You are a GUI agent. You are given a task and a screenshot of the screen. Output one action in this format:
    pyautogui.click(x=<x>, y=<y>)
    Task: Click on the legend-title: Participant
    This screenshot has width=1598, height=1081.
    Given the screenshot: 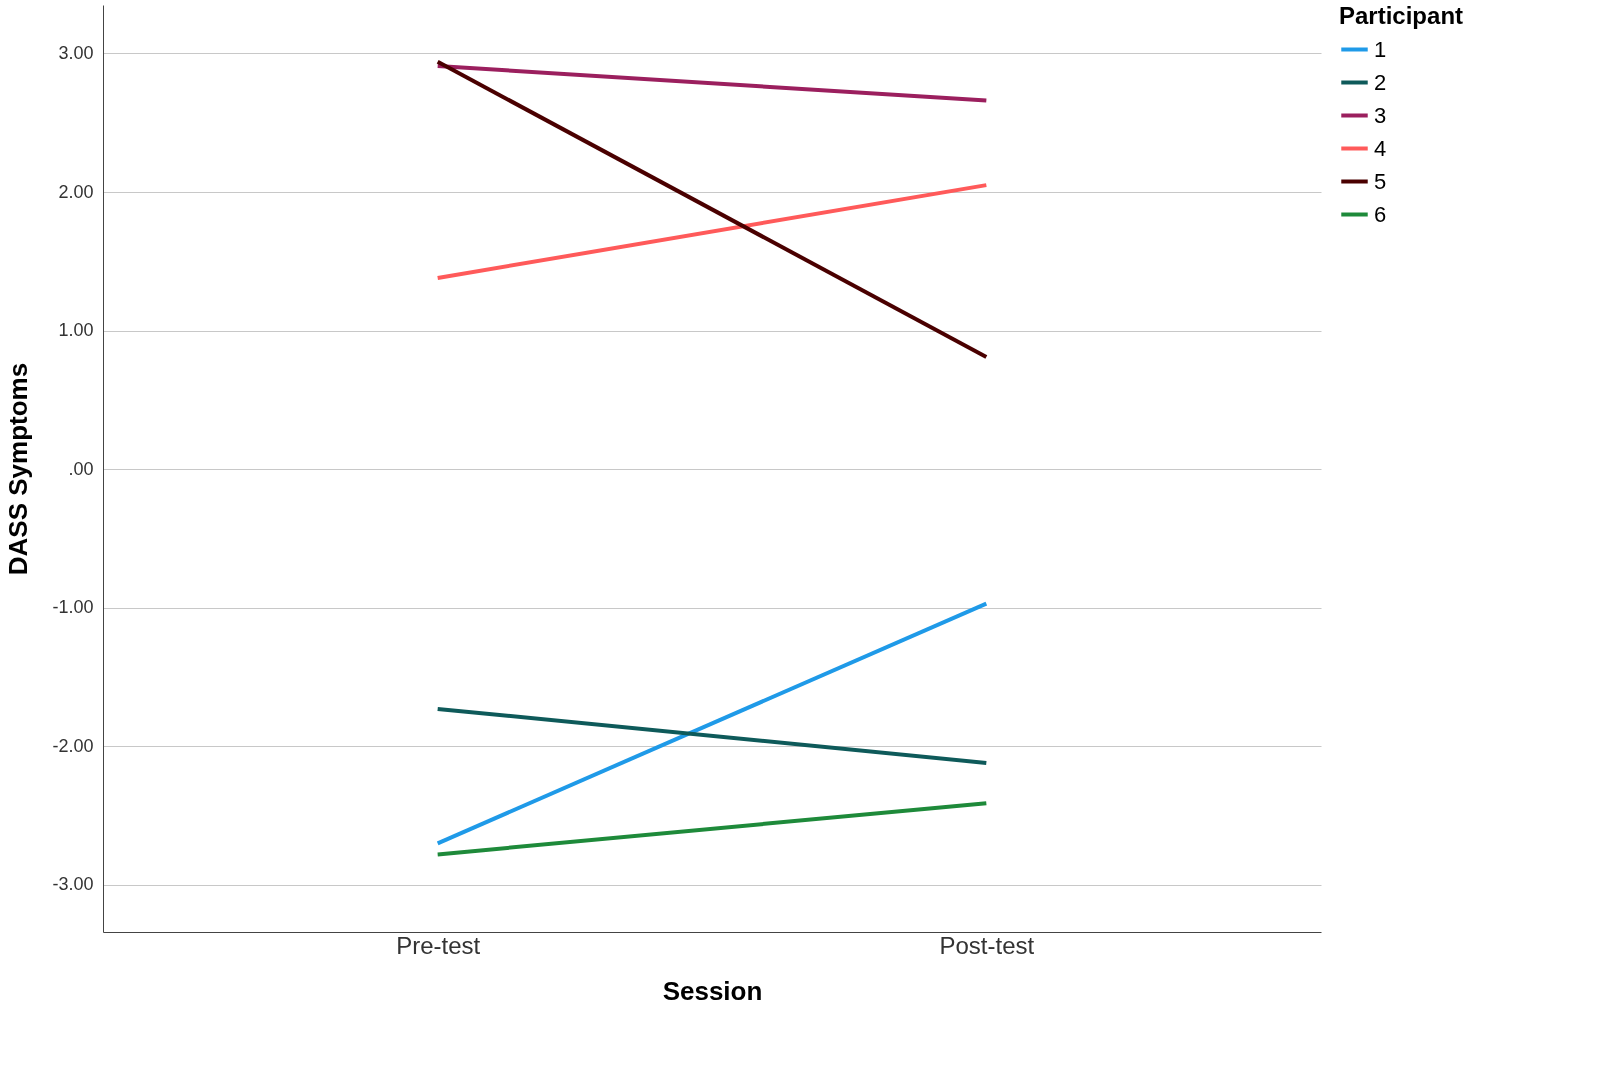 What is the action you would take?
    pyautogui.click(x=1401, y=15)
    